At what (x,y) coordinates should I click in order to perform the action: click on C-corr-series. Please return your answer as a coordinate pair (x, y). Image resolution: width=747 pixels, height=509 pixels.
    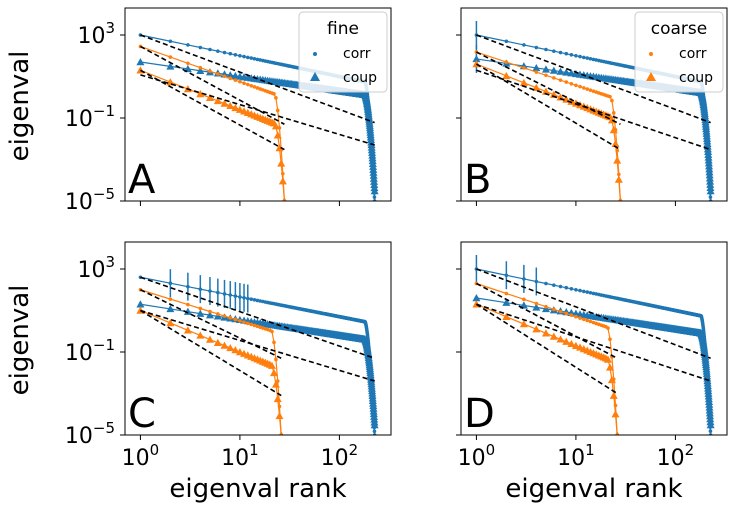
    Looking at the image, I should click on (257, 352).